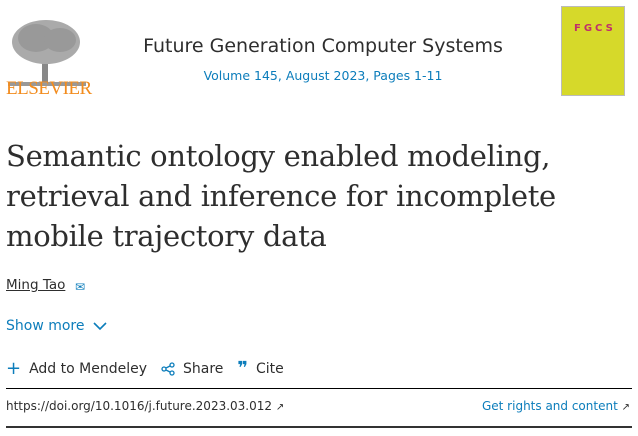 The width and height of the screenshot is (638, 436). I want to click on author-link: Ming Tao, so click(36, 285).